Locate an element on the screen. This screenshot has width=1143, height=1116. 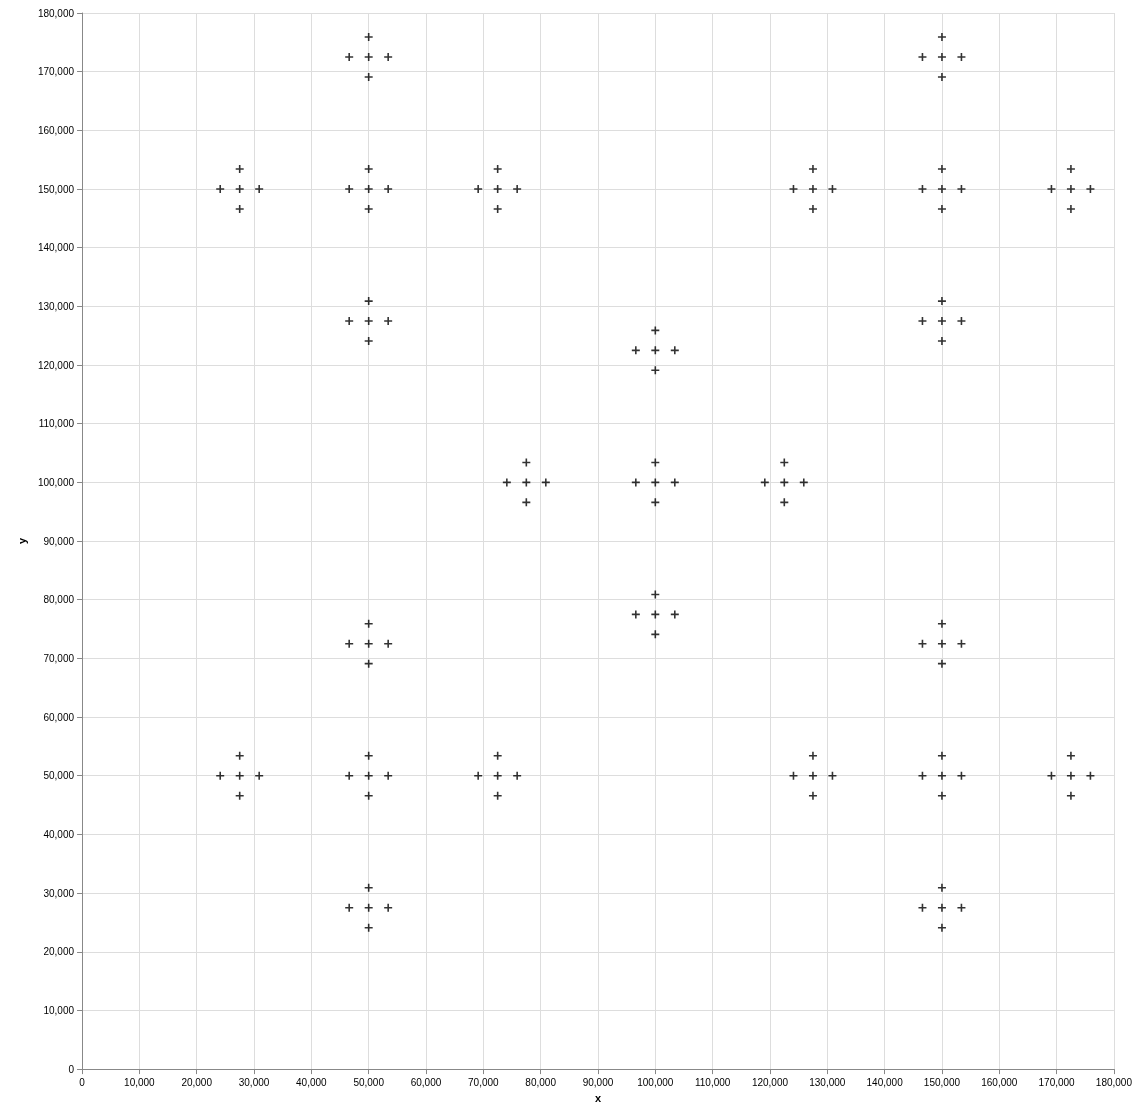
x-tick-label: 180,000 is located at coordinates (1114, 1082).